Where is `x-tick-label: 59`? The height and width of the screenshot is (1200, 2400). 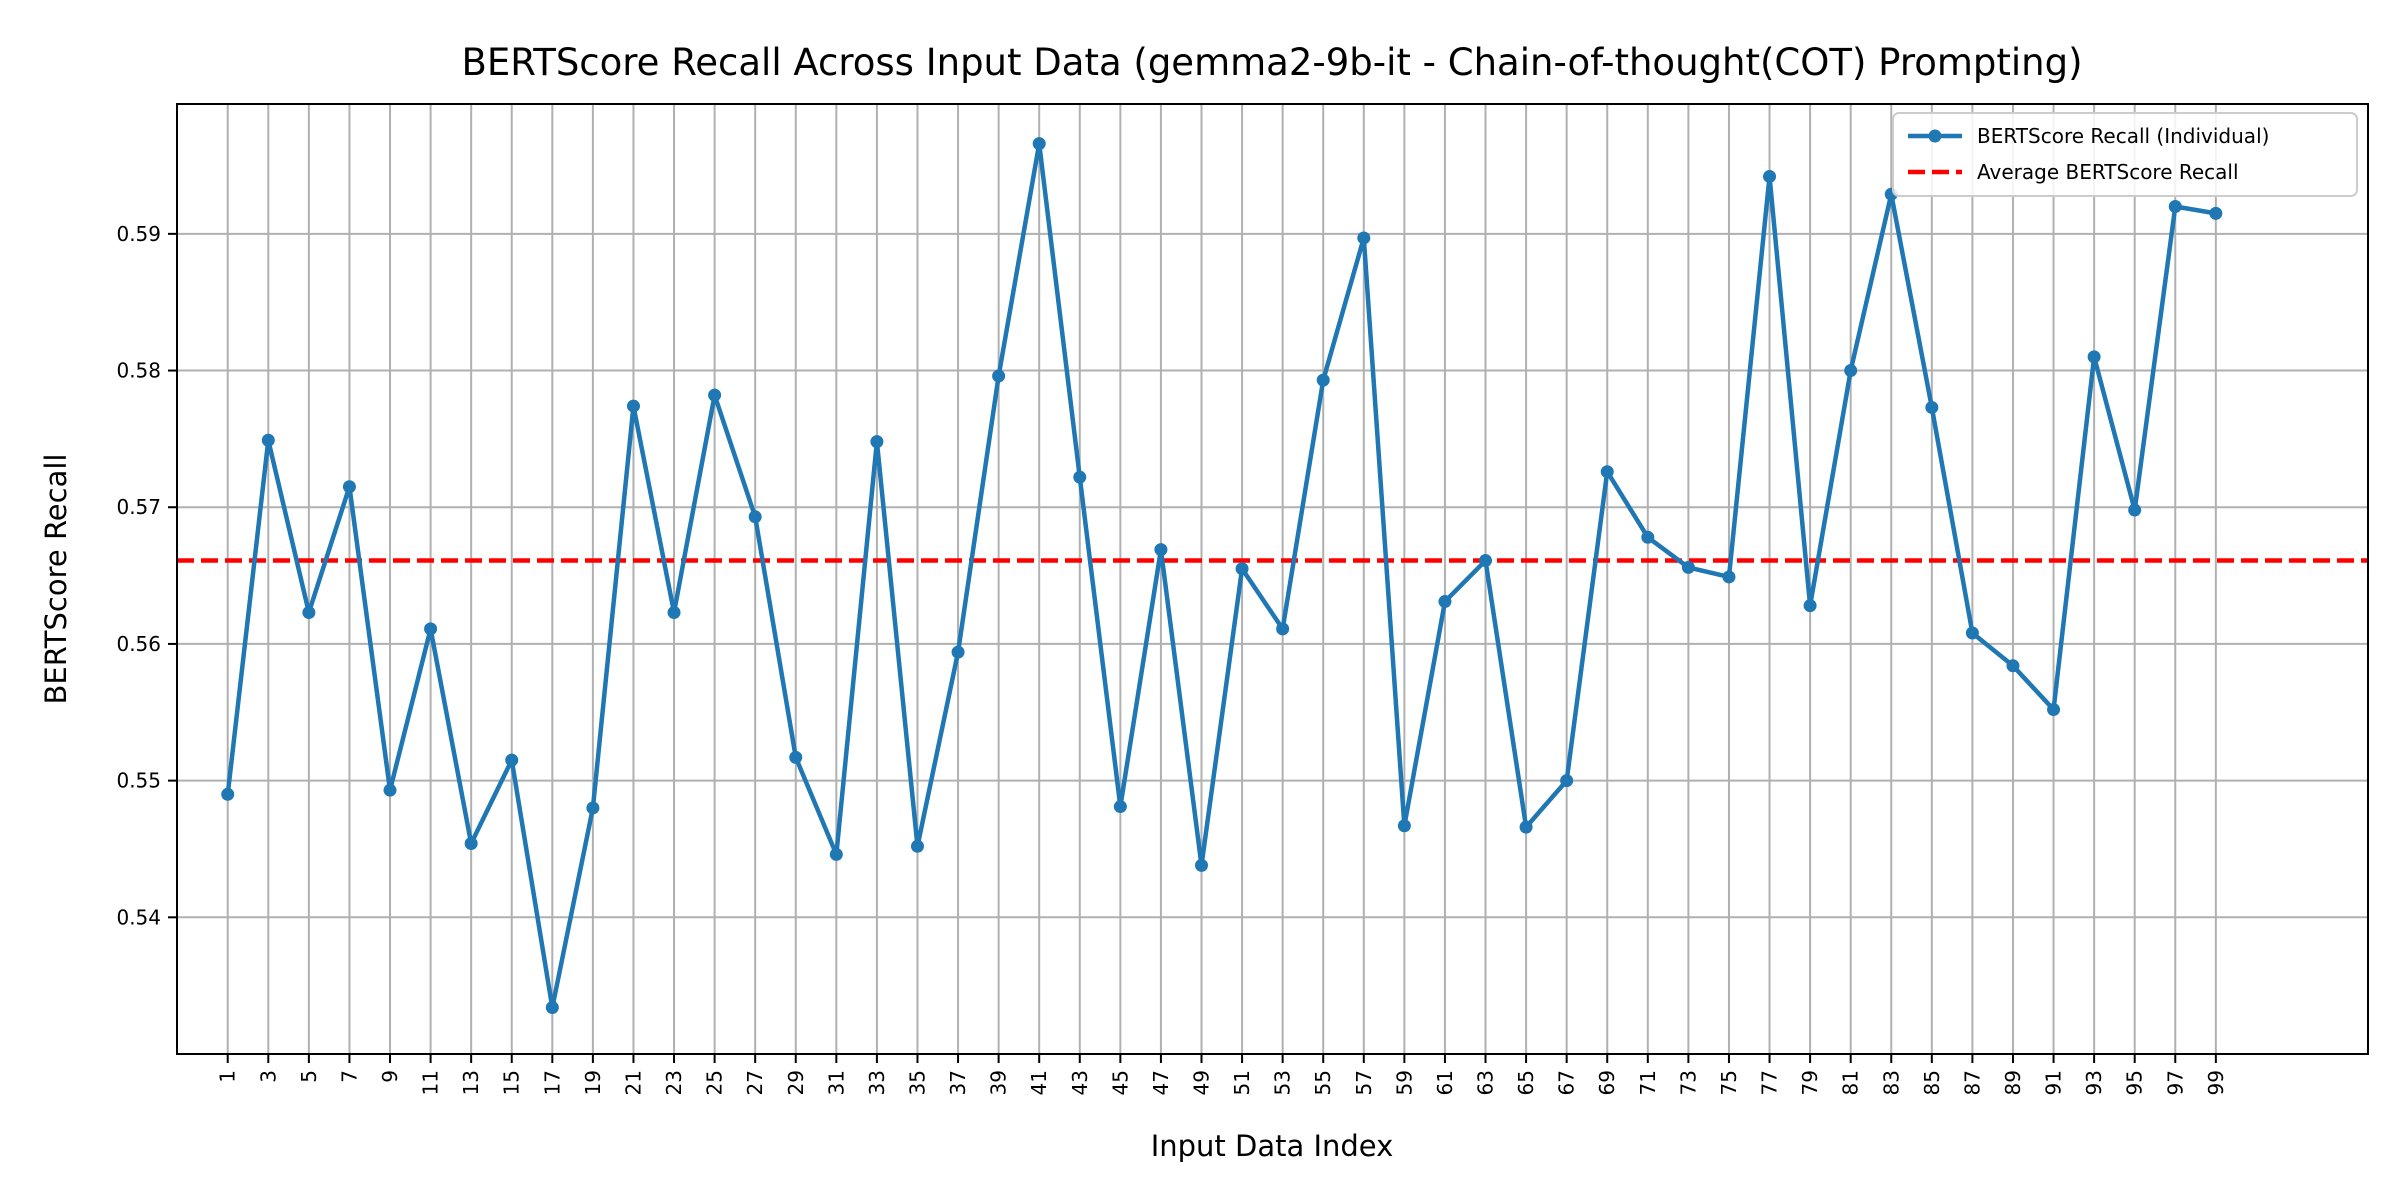 x-tick-label: 59 is located at coordinates (1404, 1082).